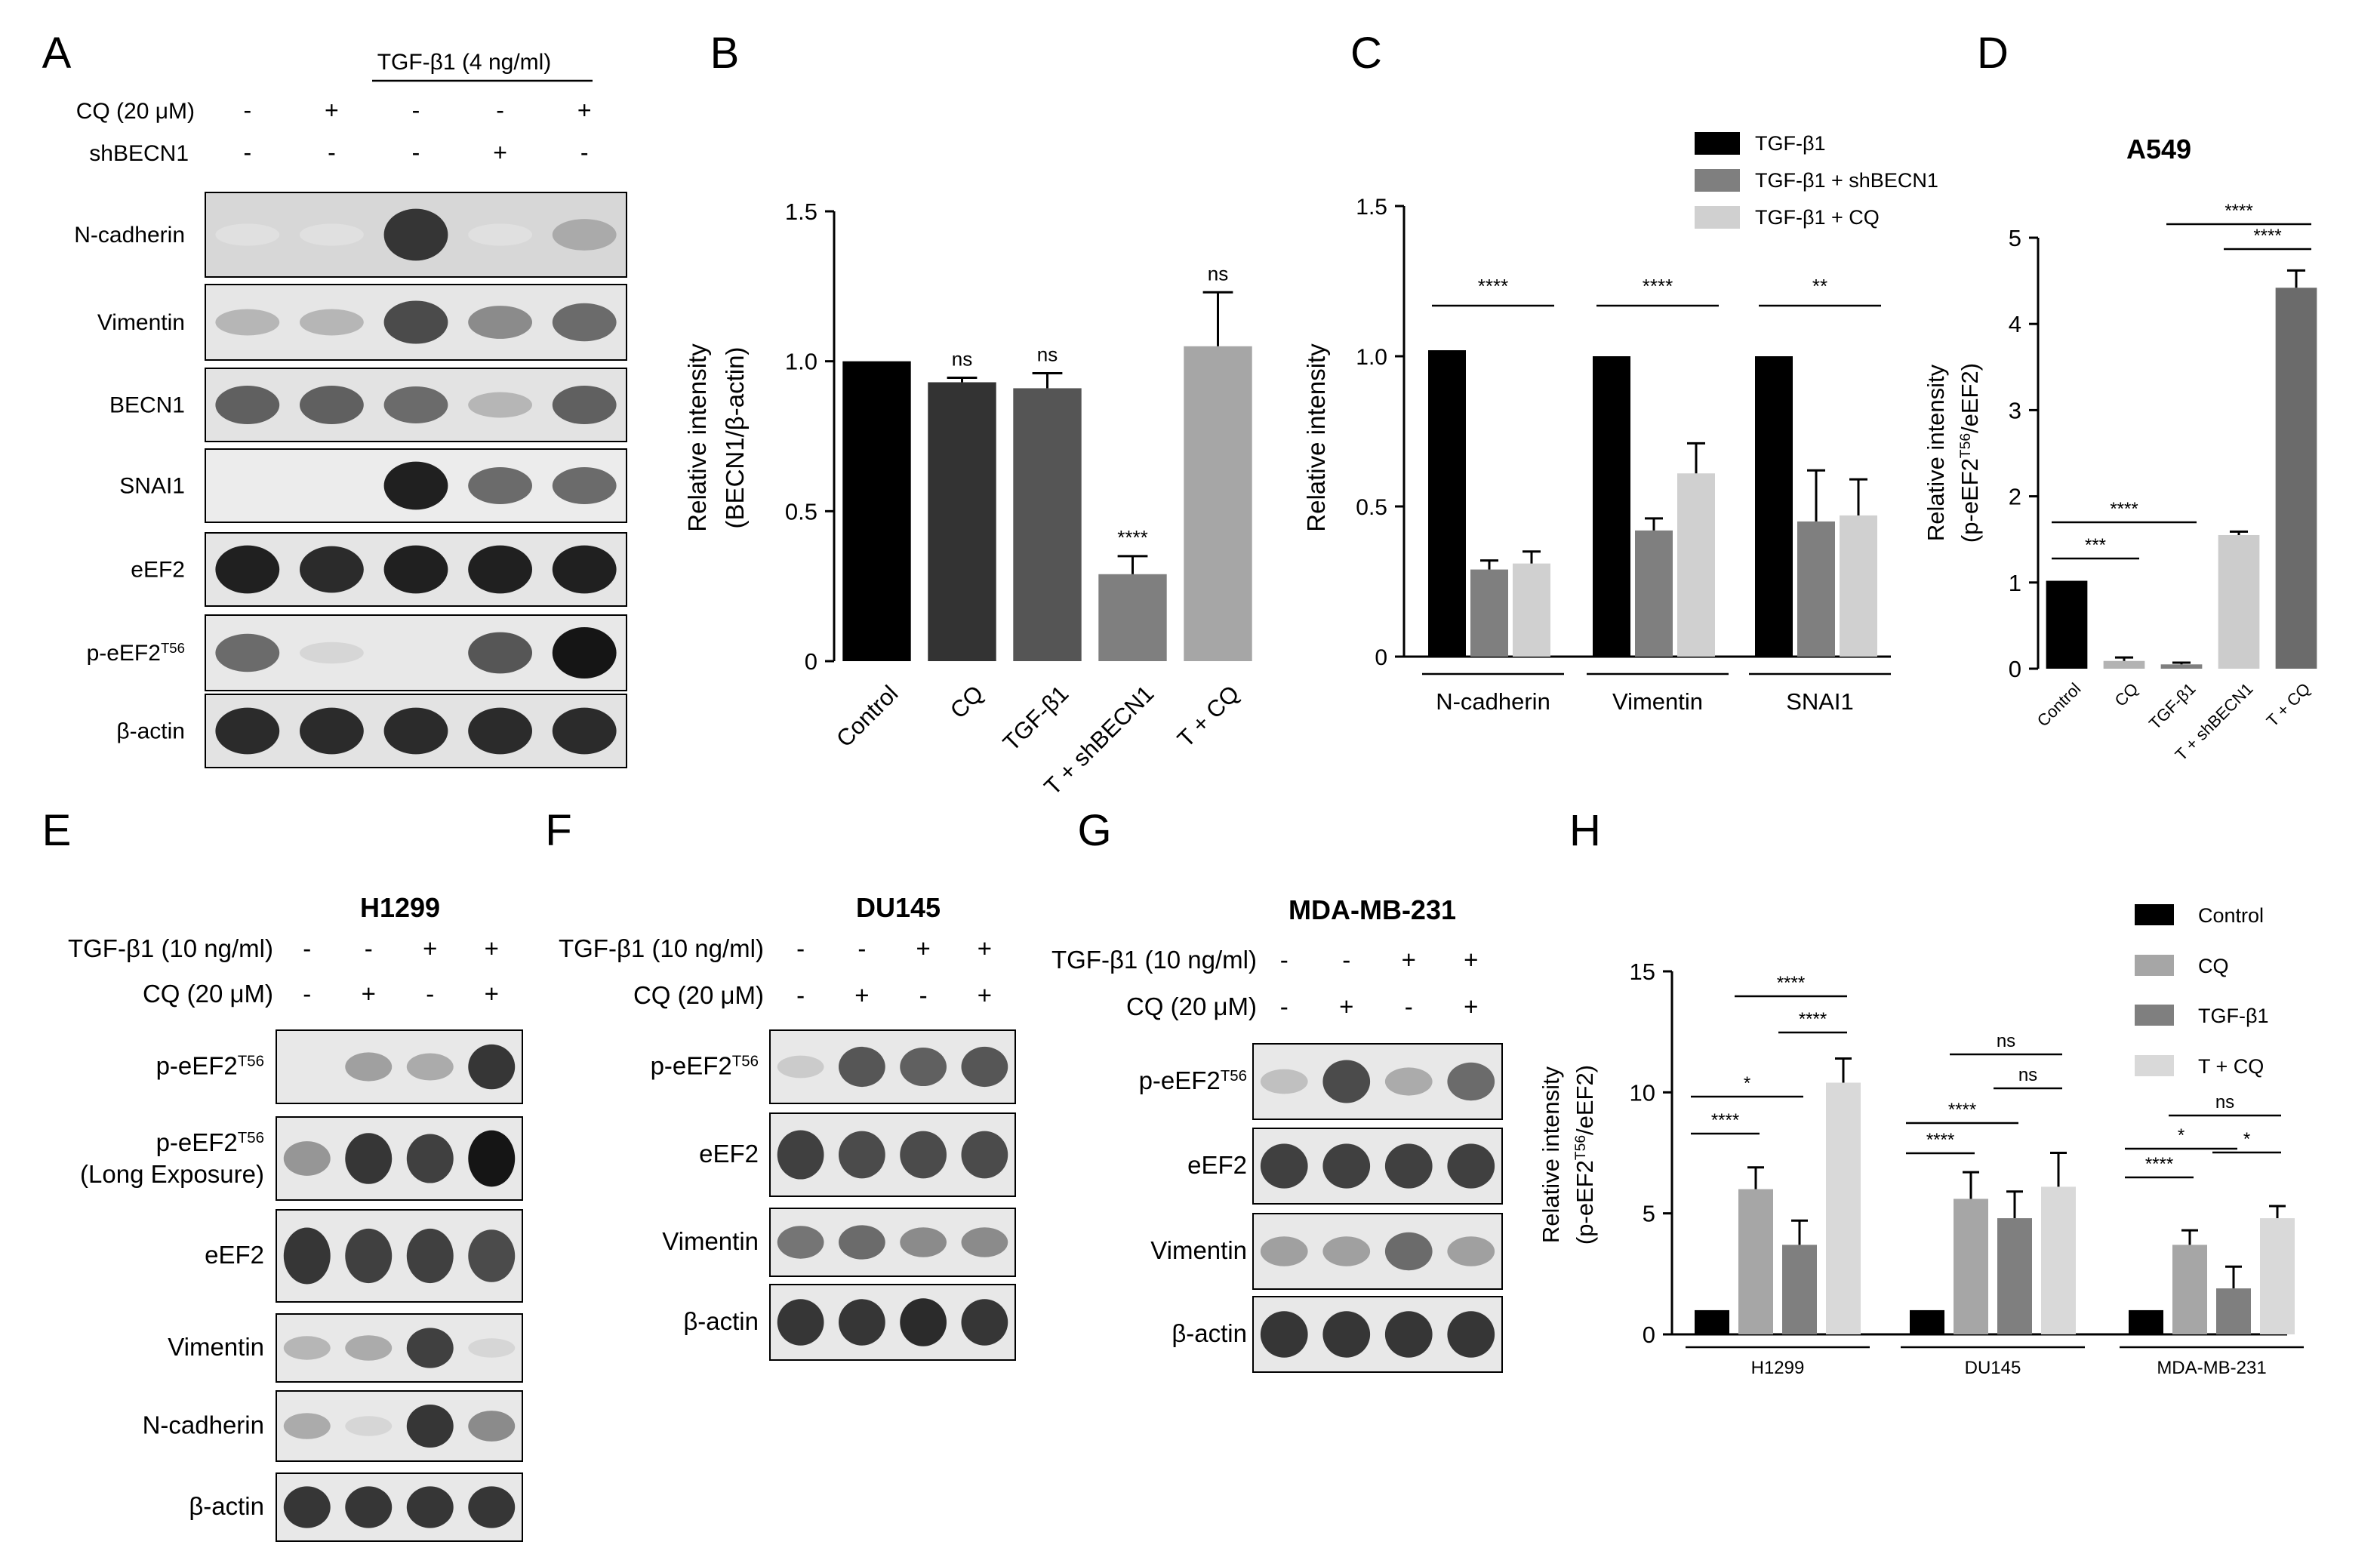  What do you see at coordinates (150, 731) in the screenshot?
I see `blot-row-label: β-actin` at bounding box center [150, 731].